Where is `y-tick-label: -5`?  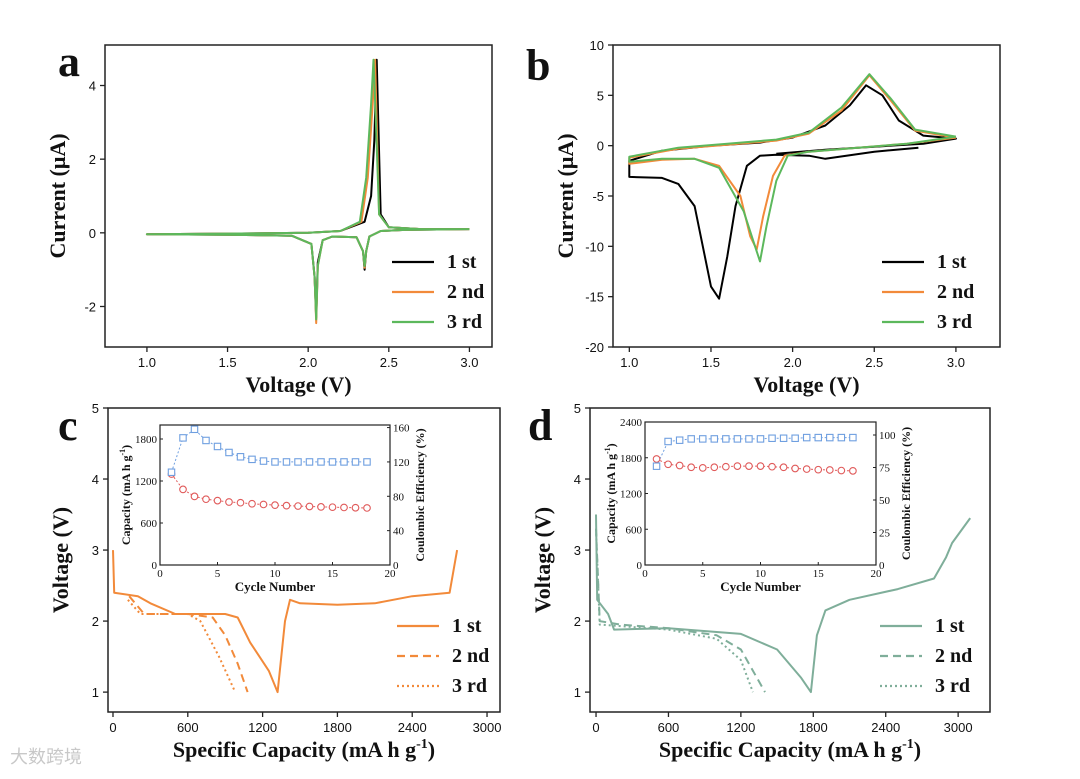 y-tick-label: -5 is located at coordinates (598, 196).